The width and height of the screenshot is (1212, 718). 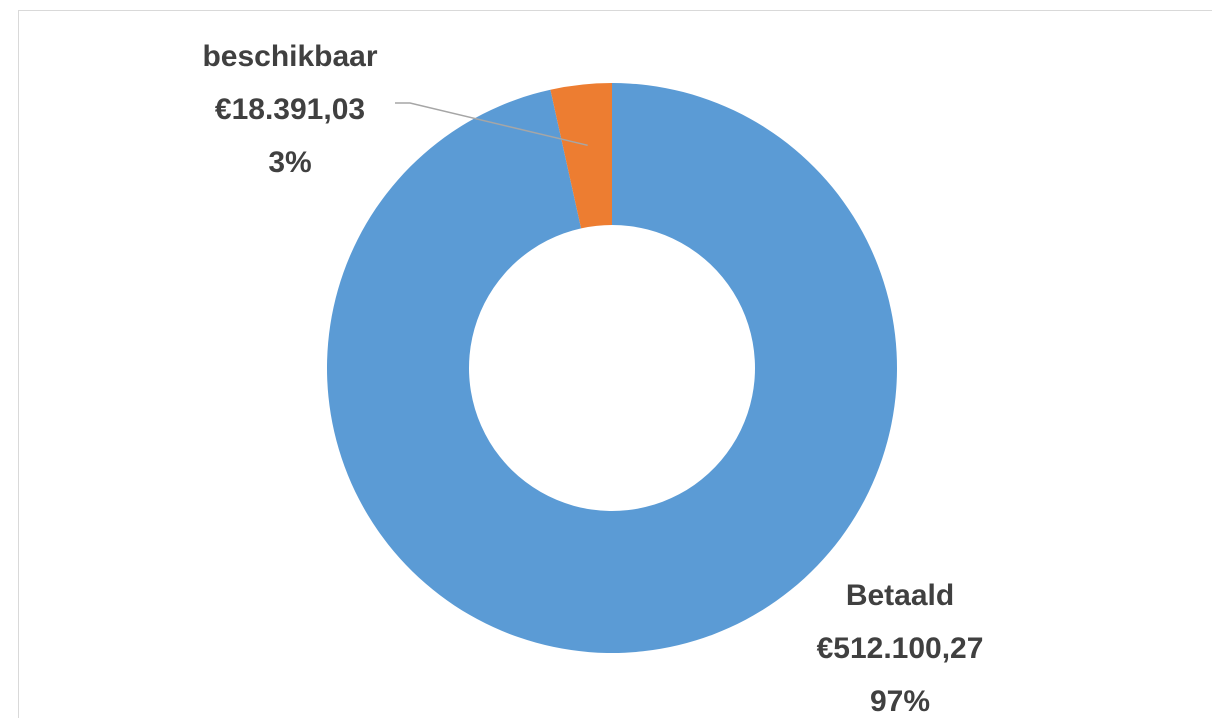 What do you see at coordinates (491, 124) in the screenshot?
I see `leader-line` at bounding box center [491, 124].